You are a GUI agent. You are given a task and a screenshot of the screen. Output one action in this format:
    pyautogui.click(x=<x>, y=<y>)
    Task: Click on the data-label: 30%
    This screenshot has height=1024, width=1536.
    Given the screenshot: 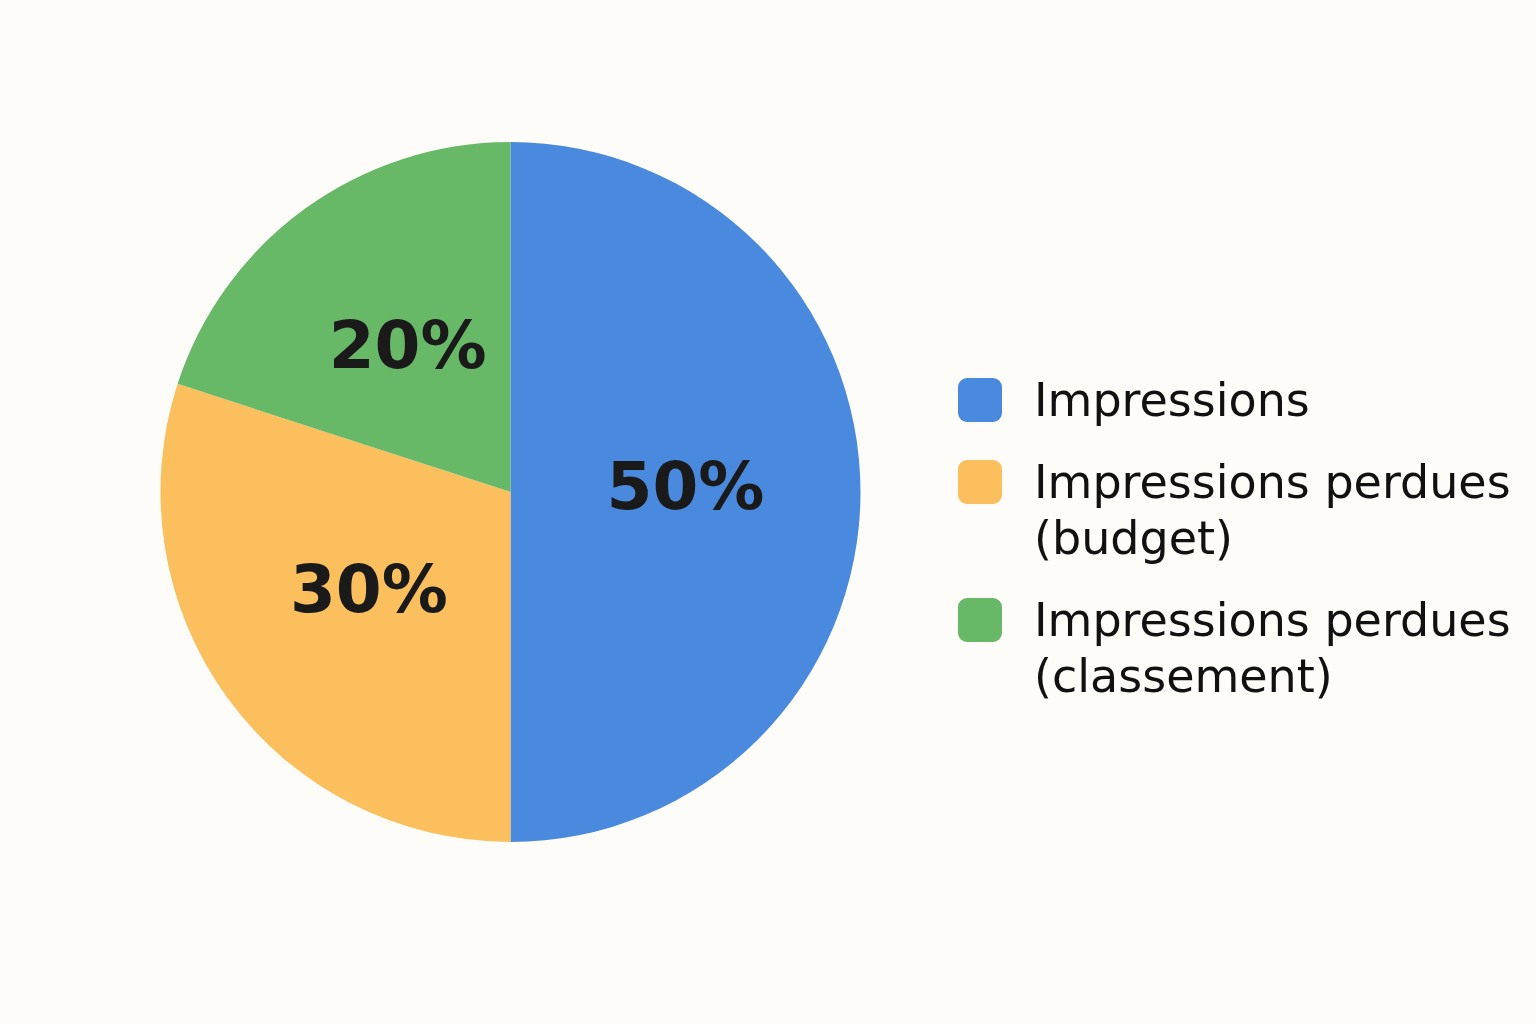 What is the action you would take?
    pyautogui.click(x=368, y=589)
    